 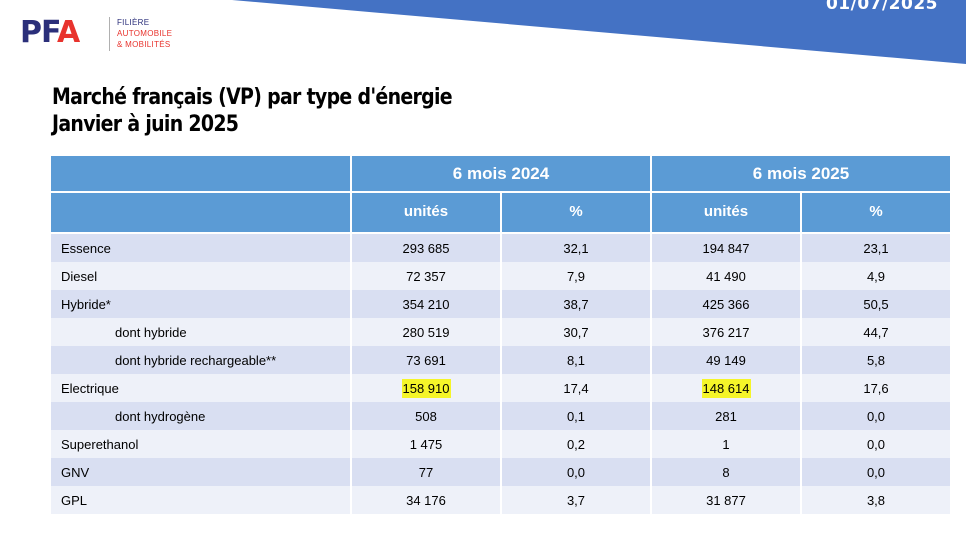 I want to click on period-2024-header: 6 mois 2024, so click(x=501, y=174).